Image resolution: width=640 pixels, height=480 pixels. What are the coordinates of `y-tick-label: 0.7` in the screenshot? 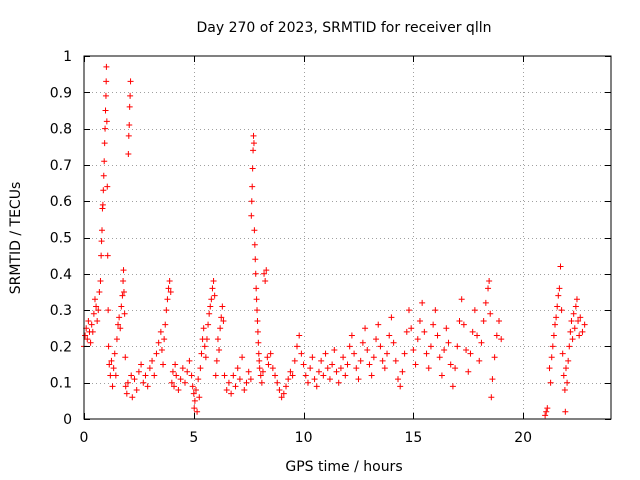 It's located at (61, 166).